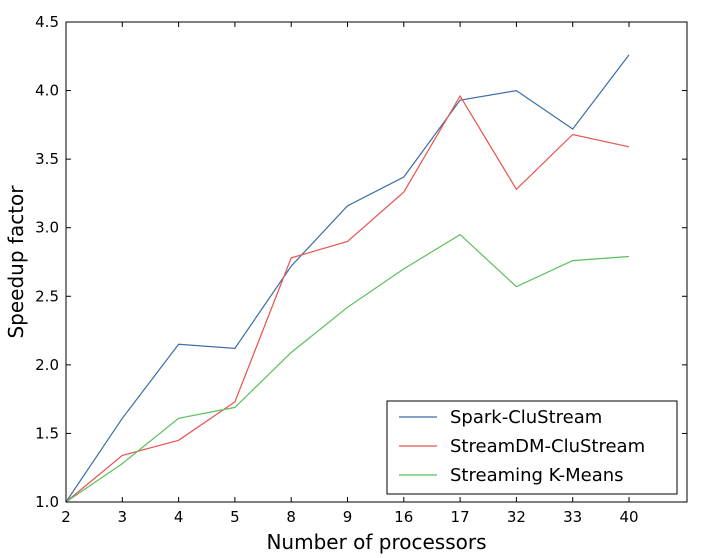 The image size is (723, 558). I want to click on y-tick-label: 2.0, so click(47, 365).